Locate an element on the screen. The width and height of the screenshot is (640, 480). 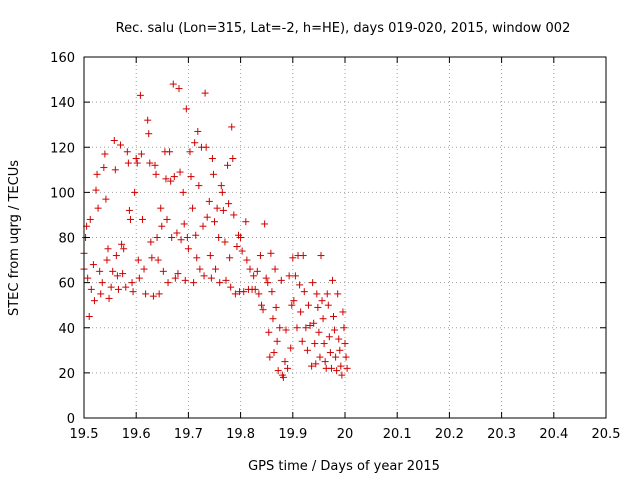
y-tick-label: 60 is located at coordinates (66, 284).